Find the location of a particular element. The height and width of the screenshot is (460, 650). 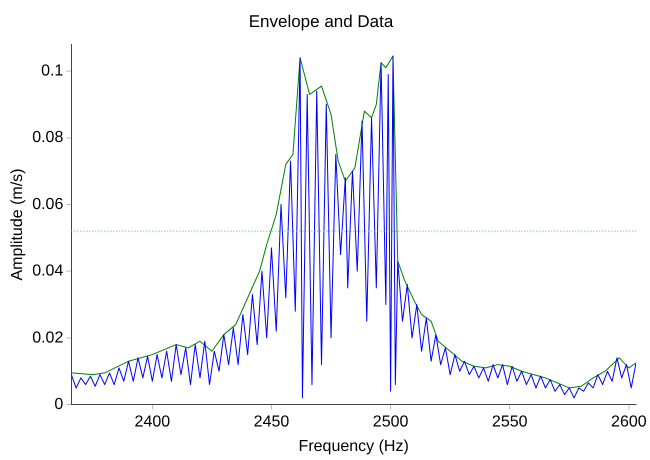

x-tick-label: 2450 is located at coordinates (272, 422).